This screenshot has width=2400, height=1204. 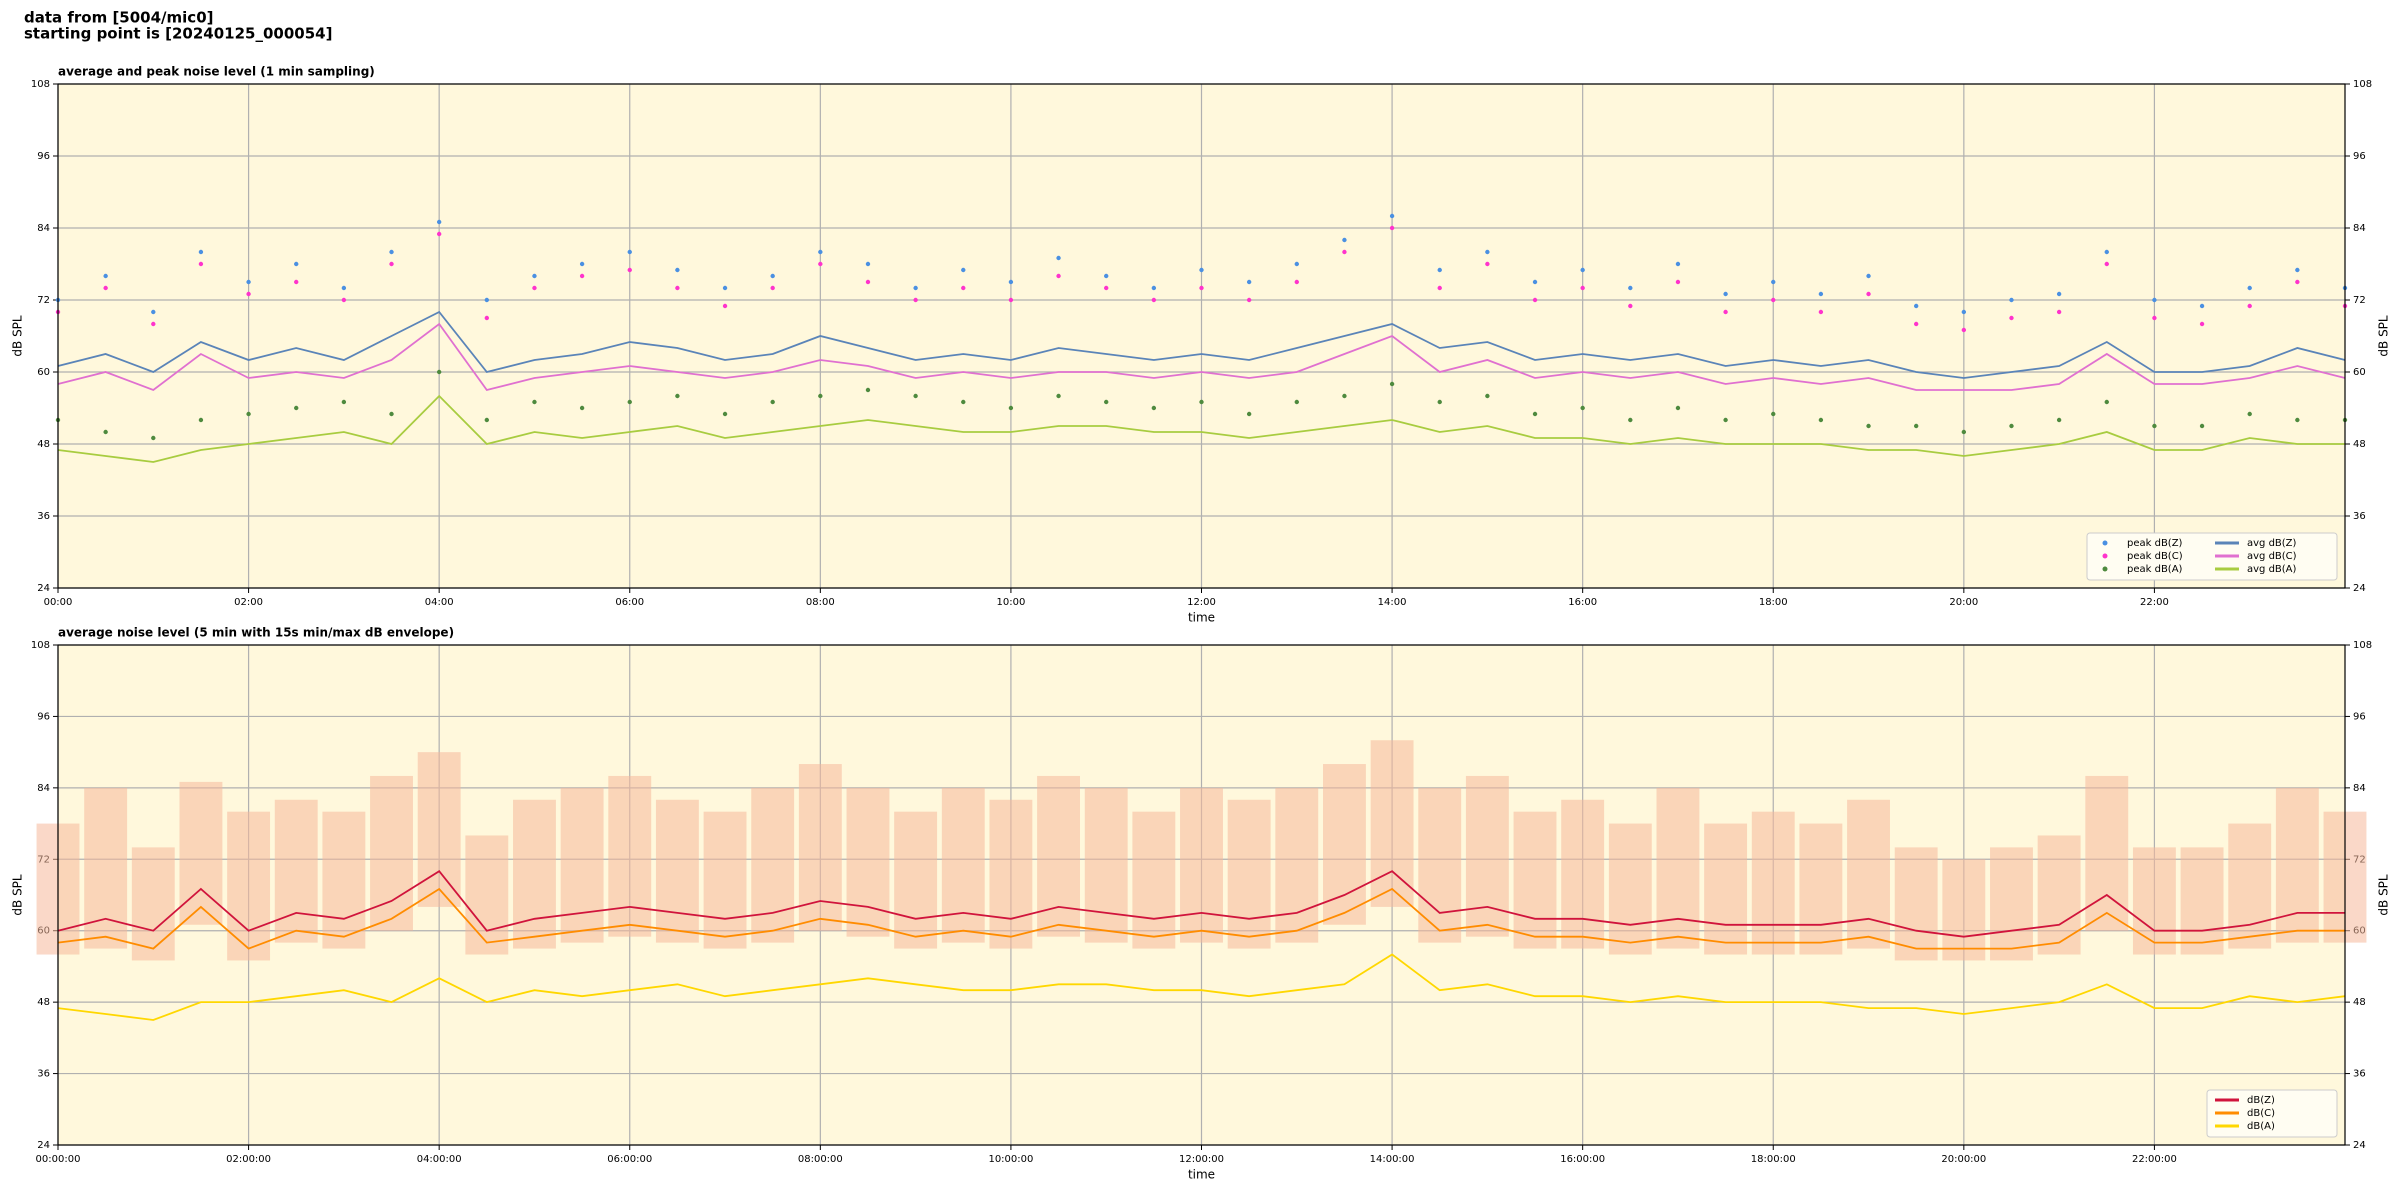 I want to click on x-tick-label: 00:00:00, so click(x=58, y=1159).